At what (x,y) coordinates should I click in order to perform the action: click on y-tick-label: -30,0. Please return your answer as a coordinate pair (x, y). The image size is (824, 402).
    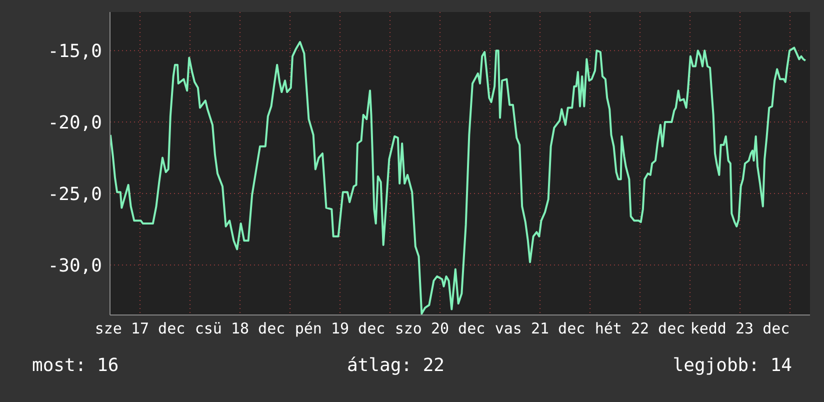
    Looking at the image, I should click on (75, 265).